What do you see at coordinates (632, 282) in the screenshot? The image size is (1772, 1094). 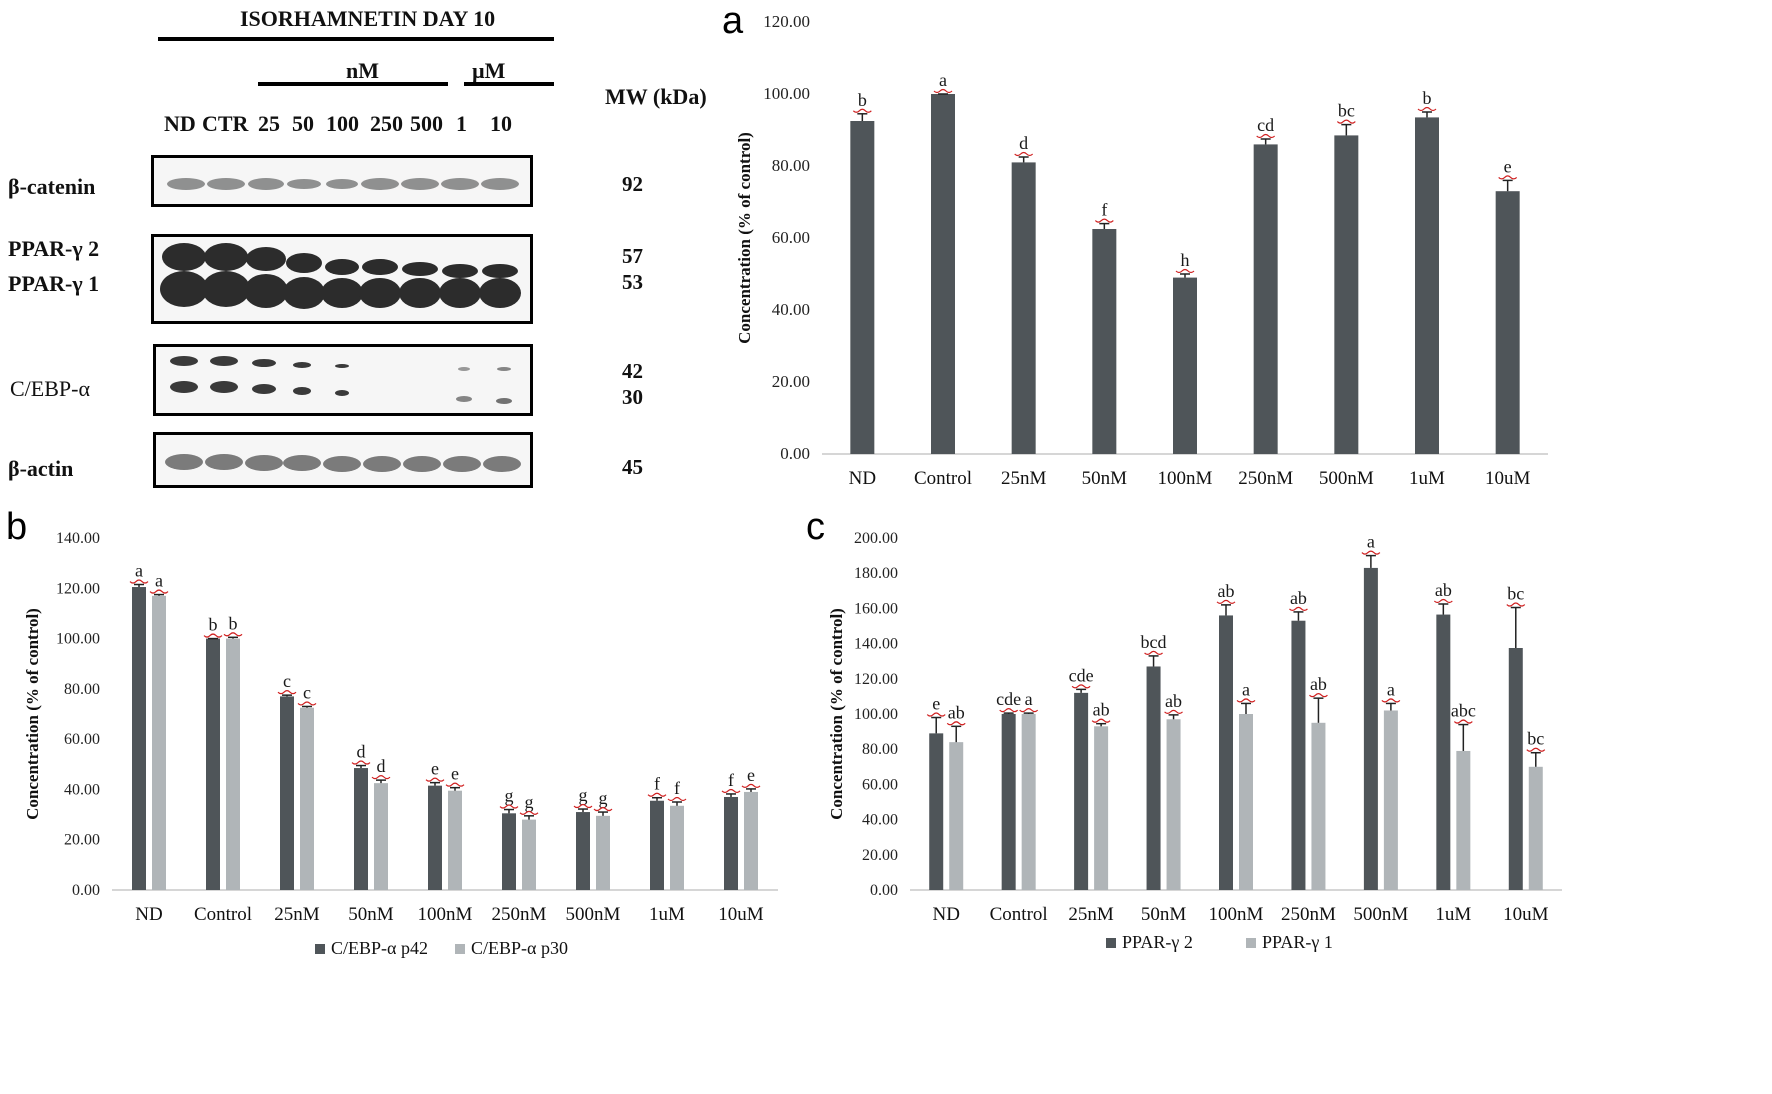 I see `mw-label: 53` at bounding box center [632, 282].